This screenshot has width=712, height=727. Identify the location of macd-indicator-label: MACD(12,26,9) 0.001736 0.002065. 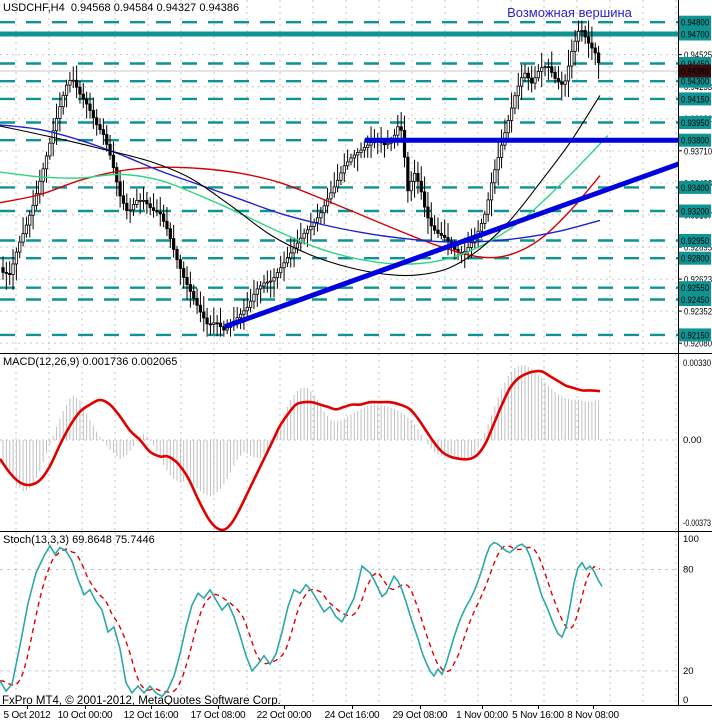
(90, 362).